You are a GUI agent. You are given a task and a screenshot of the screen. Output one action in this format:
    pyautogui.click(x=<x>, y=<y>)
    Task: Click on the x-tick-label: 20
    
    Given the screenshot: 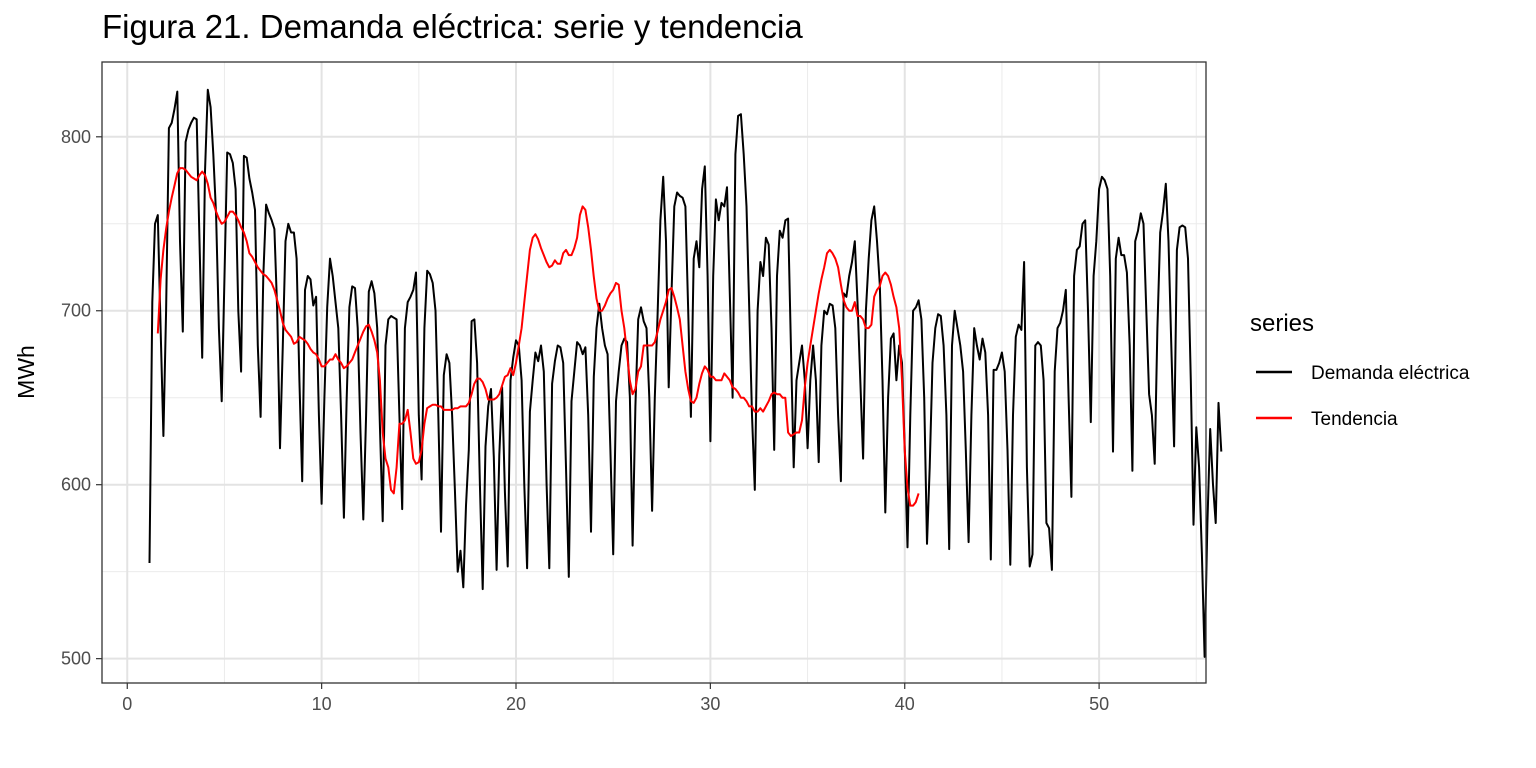 What is the action you would take?
    pyautogui.click(x=516, y=704)
    